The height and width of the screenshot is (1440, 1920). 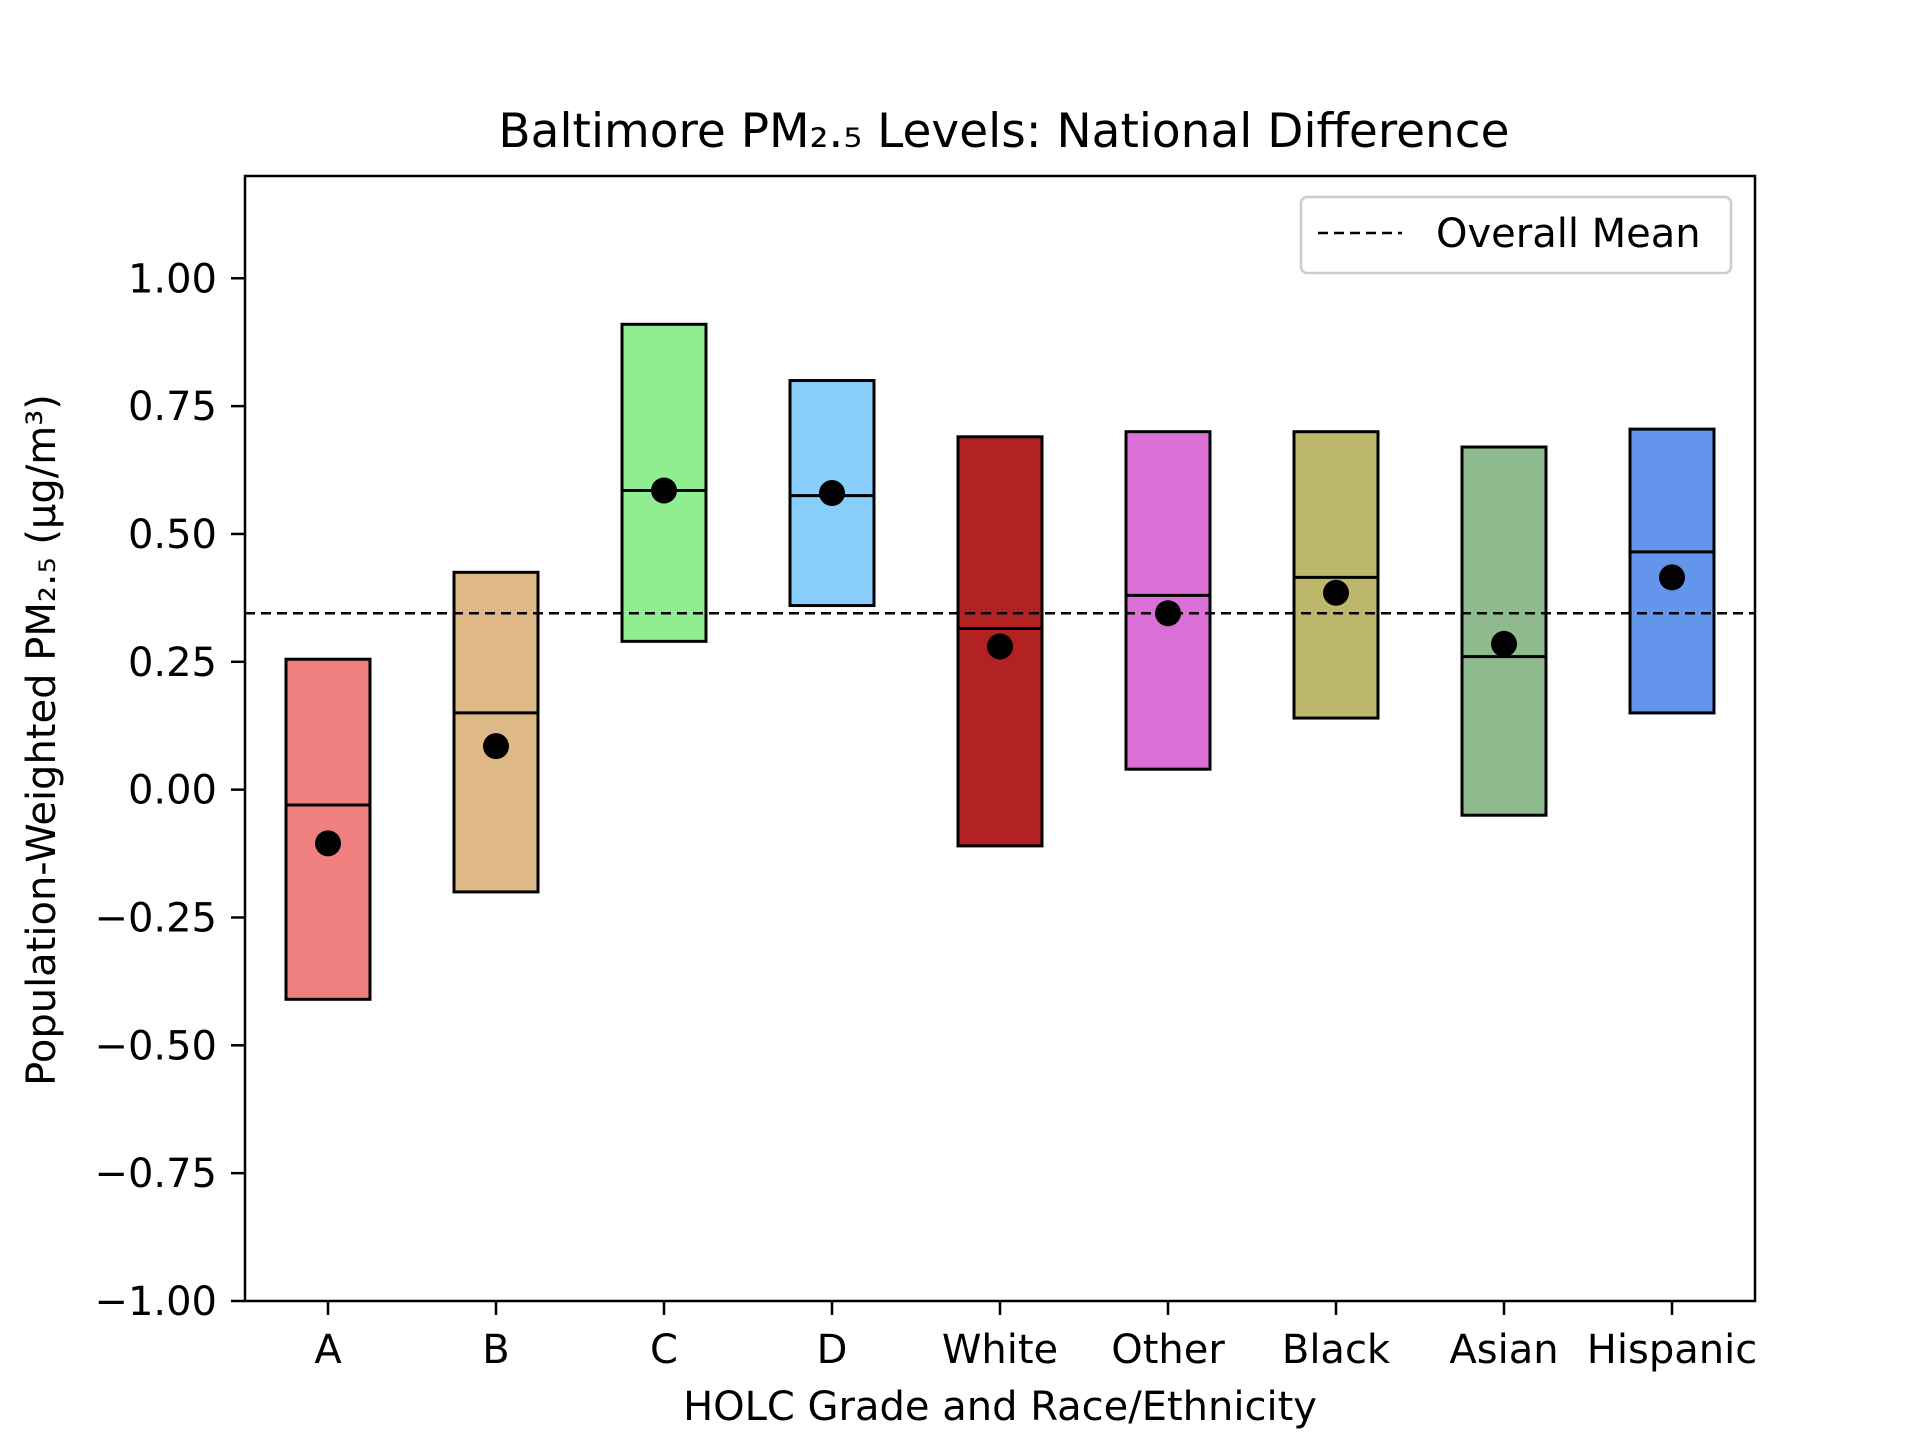 What do you see at coordinates (172, 407) in the screenshot?
I see `y-tick-label: 0.75` at bounding box center [172, 407].